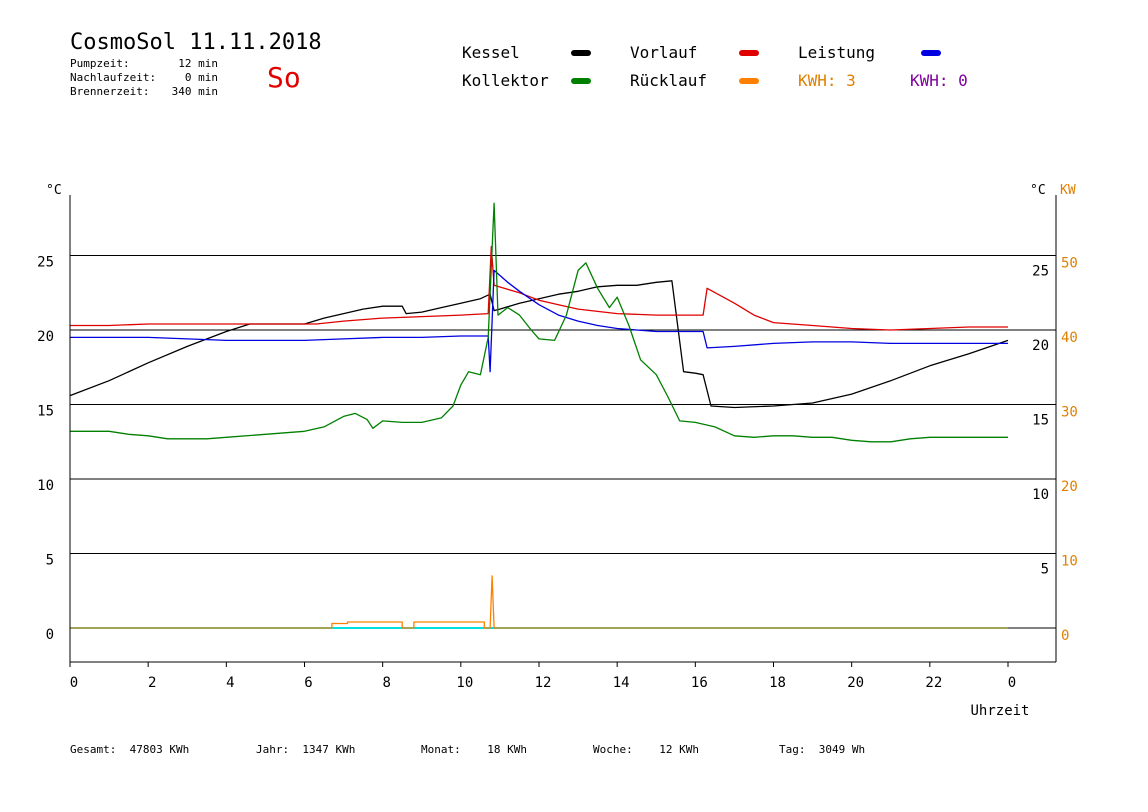 The image size is (1148, 812). I want to click on x-tick-label-11: 22, so click(933, 683).